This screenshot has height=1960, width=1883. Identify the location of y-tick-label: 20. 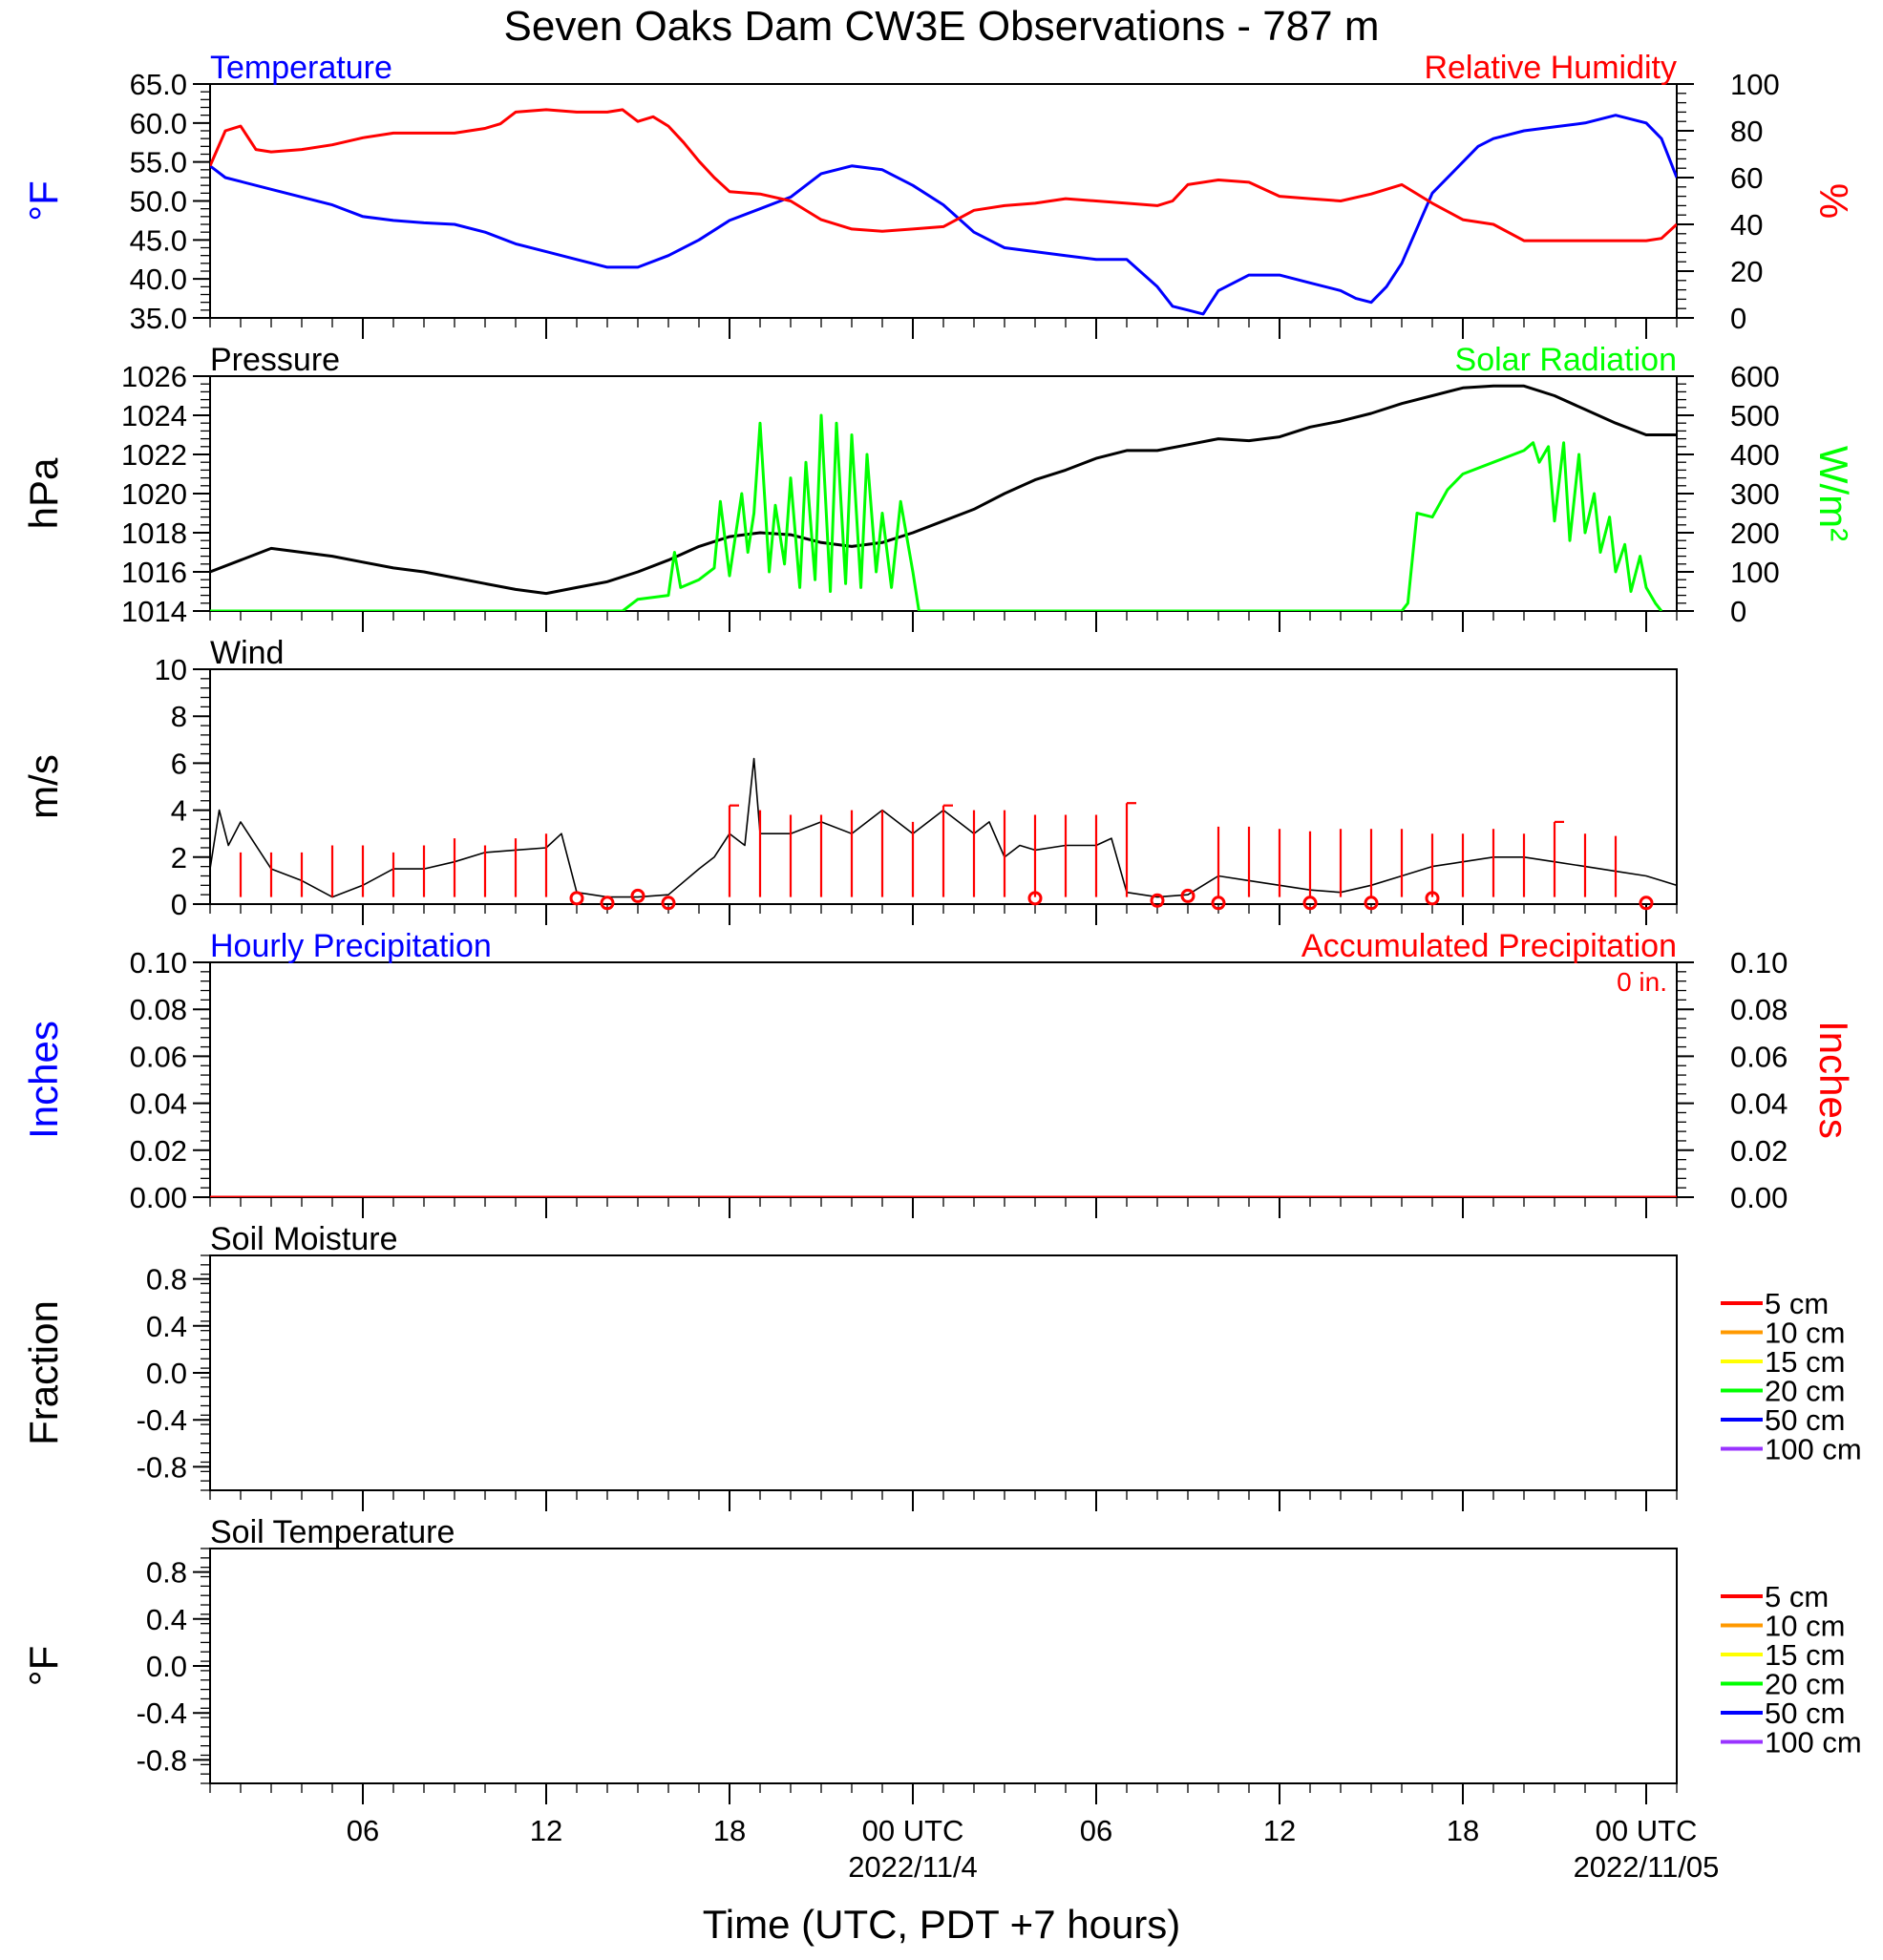
(1746, 271).